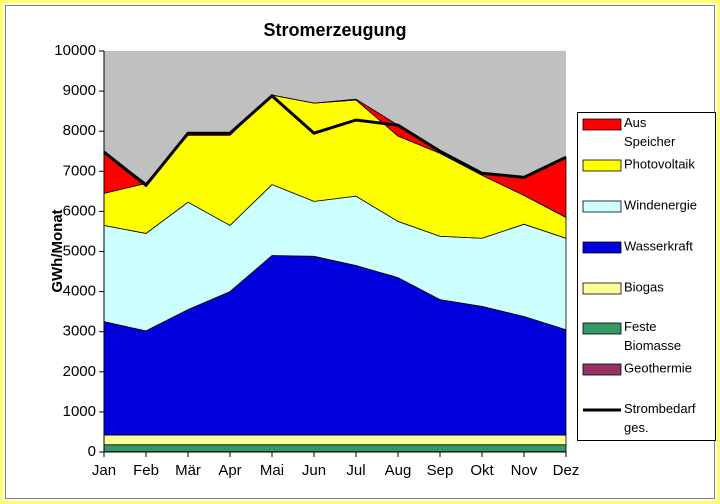 This screenshot has height=504, width=720. What do you see at coordinates (229, 470) in the screenshot?
I see `x-tick-label: Apr` at bounding box center [229, 470].